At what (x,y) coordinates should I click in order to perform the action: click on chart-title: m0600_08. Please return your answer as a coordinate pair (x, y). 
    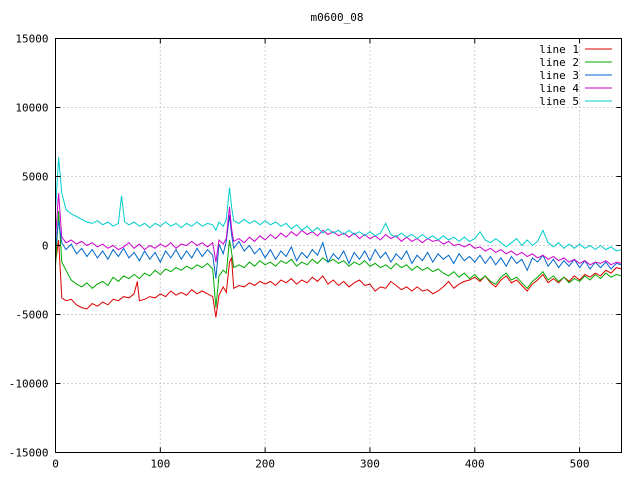
    Looking at the image, I should click on (337, 17).